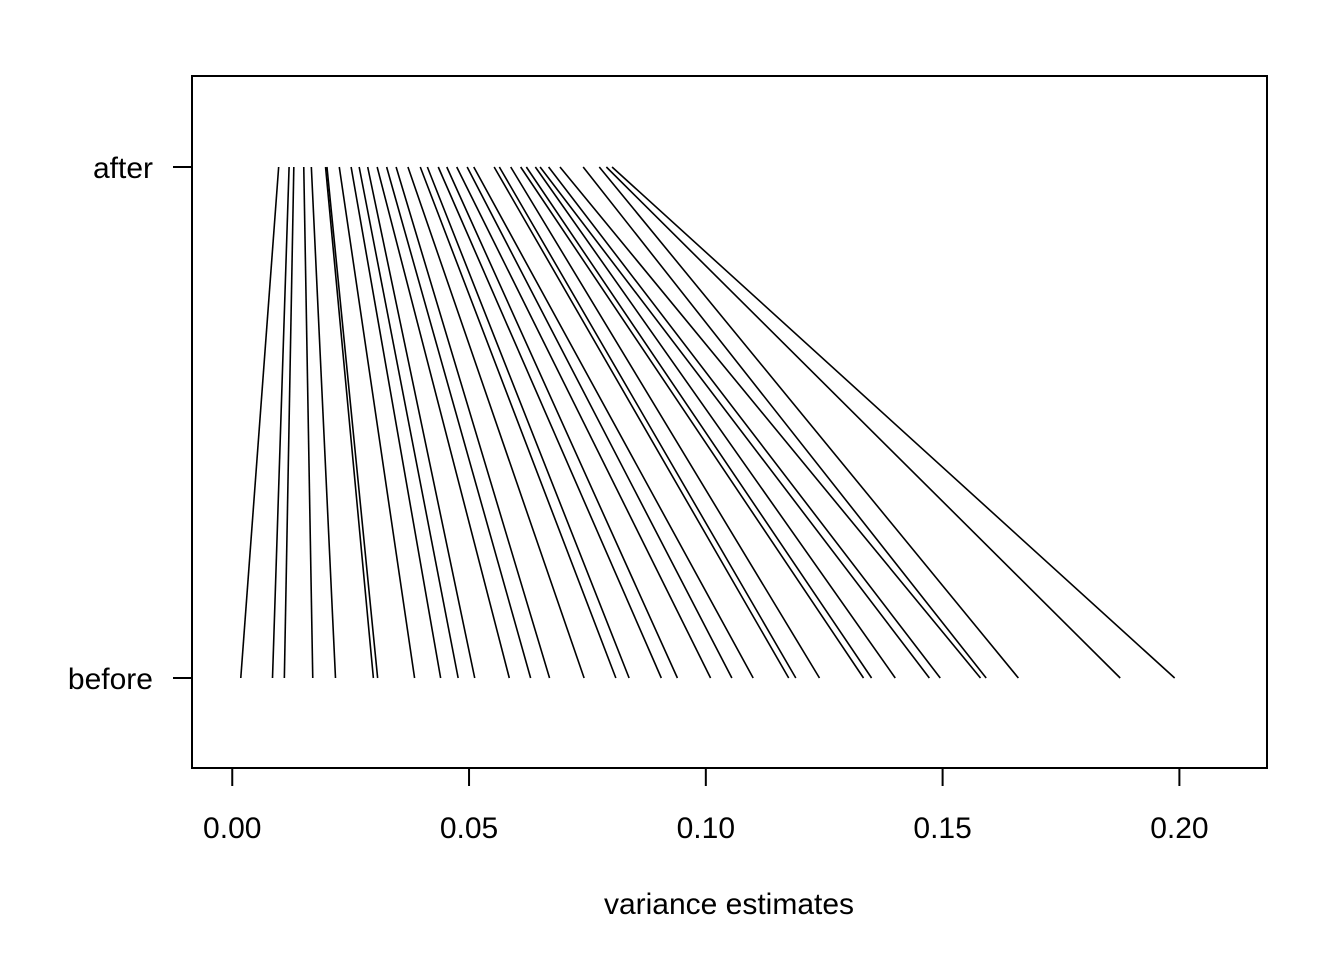 Image resolution: width=1344 pixels, height=960 pixels. I want to click on x-tick-label-3: 0.15, so click(942, 828).